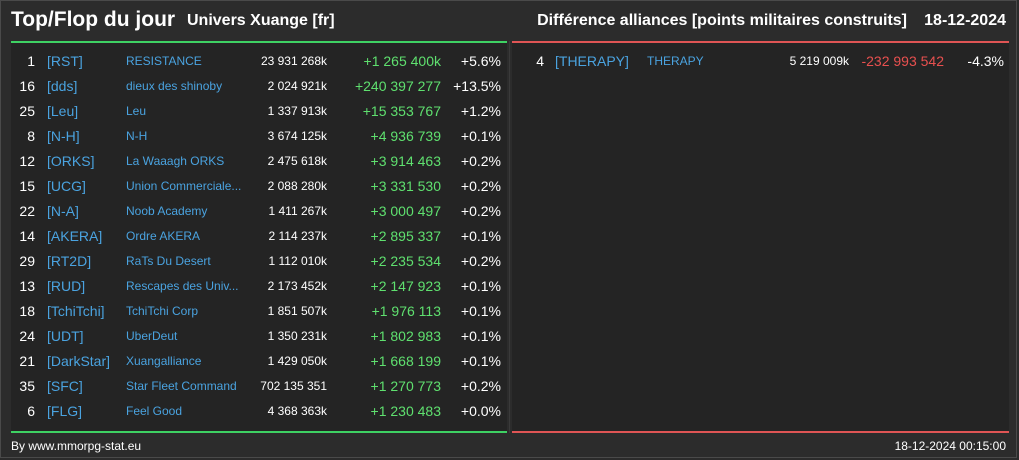 The height and width of the screenshot is (460, 1019). I want to click on alliance-name-link: Xuangalliance, so click(164, 361).